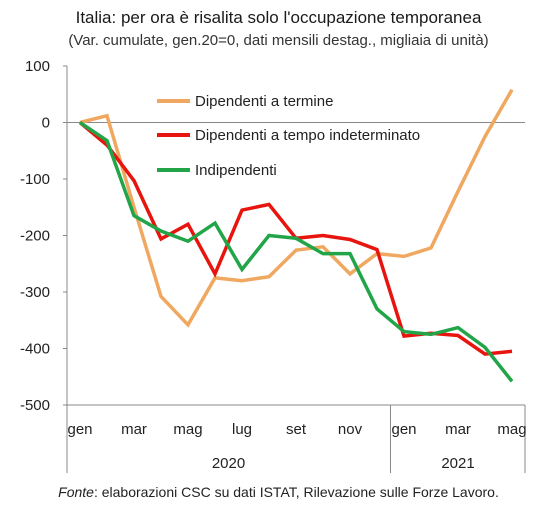  I want to click on y-tick-label: -500, so click(35, 405).